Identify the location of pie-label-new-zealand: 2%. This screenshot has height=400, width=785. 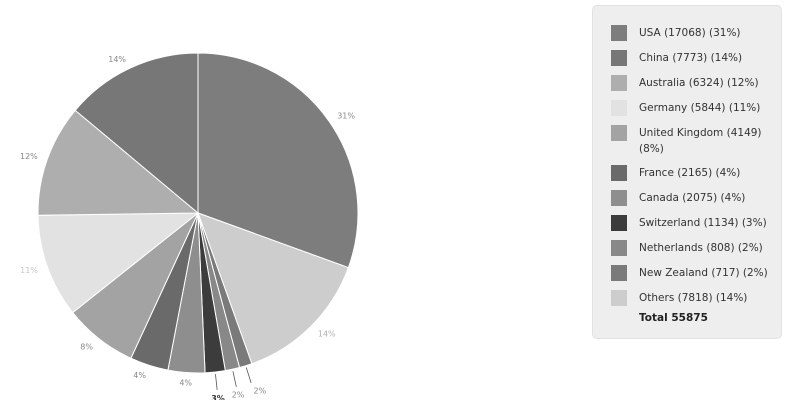
(259, 391).